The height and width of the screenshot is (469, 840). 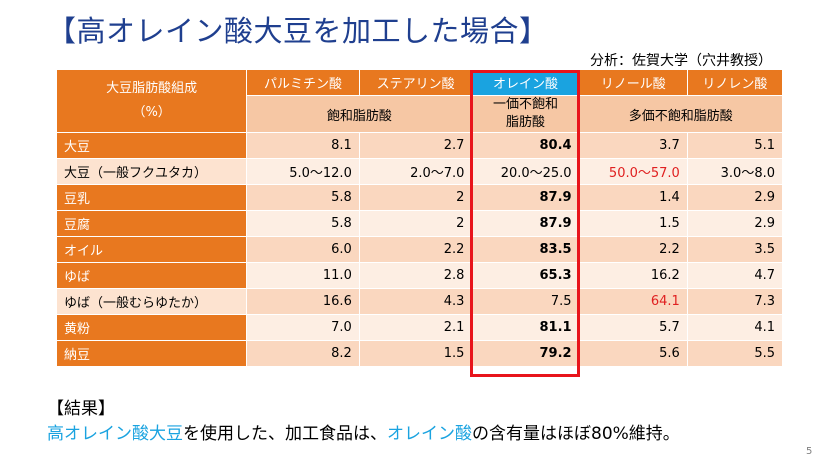 What do you see at coordinates (303, 301) in the screenshot?
I see `cell-palmitic: 16.6` at bounding box center [303, 301].